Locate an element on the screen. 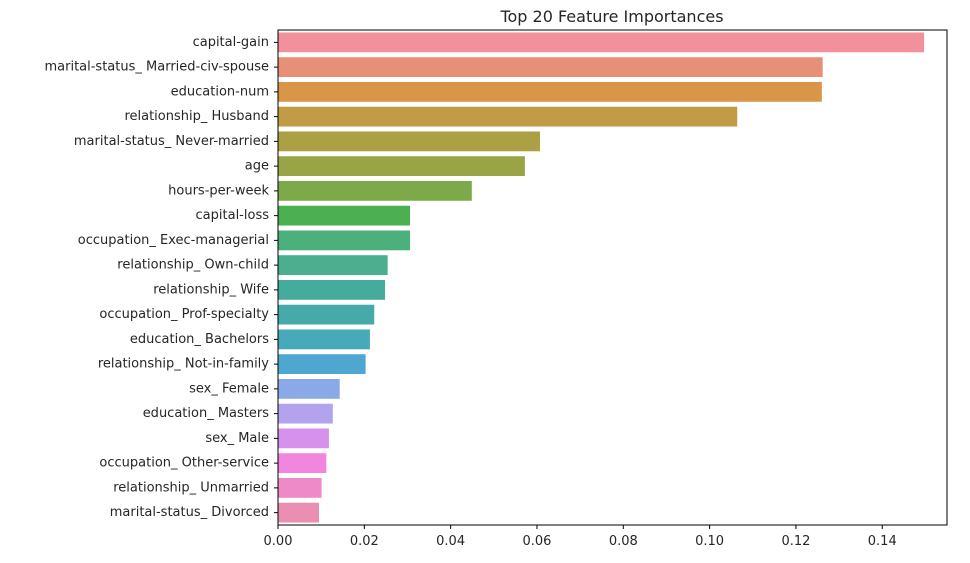 The width and height of the screenshot is (970, 563). y-tick-label: hours-per-week is located at coordinates (218, 190).